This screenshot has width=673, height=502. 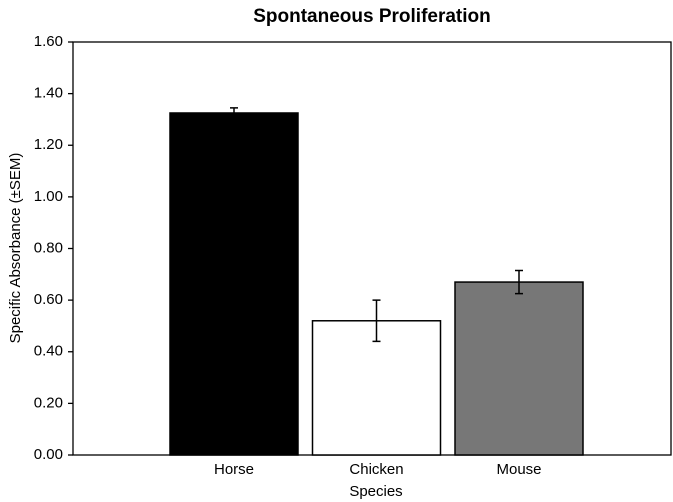 I want to click on y-tick-label: 0.00, so click(x=48, y=454).